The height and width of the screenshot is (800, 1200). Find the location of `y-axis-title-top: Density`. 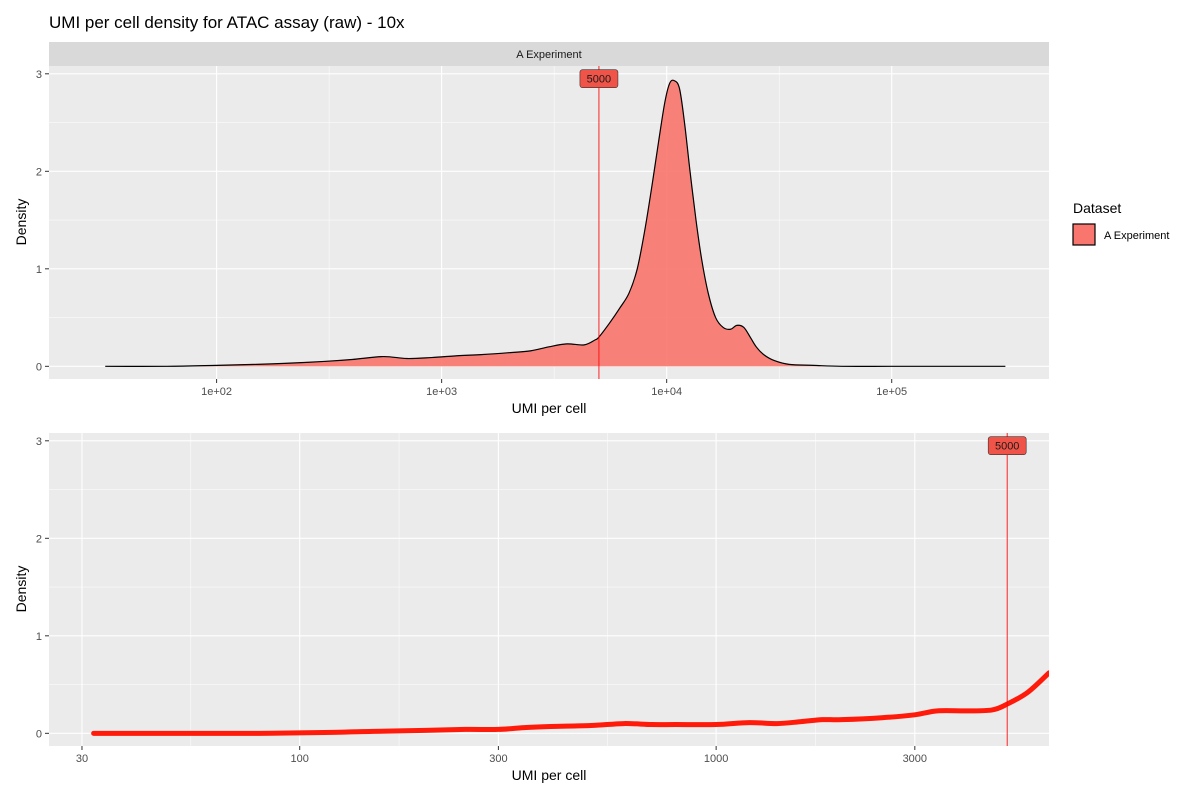

y-axis-title-top: Density is located at coordinates (21, 222).